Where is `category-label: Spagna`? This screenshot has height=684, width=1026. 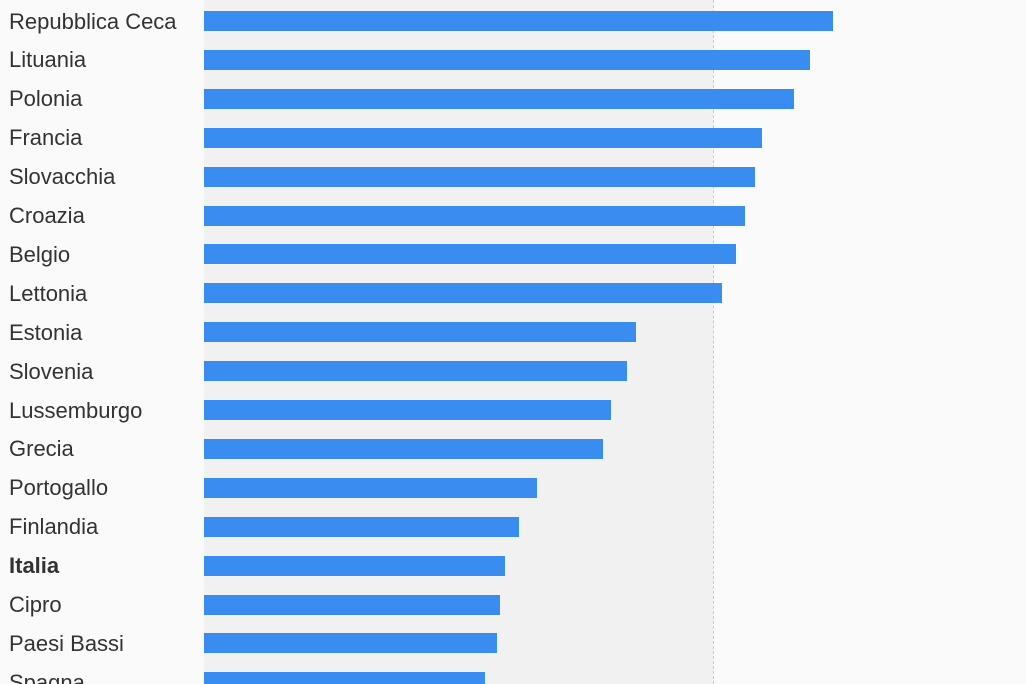 category-label: Spagna is located at coordinates (47, 676).